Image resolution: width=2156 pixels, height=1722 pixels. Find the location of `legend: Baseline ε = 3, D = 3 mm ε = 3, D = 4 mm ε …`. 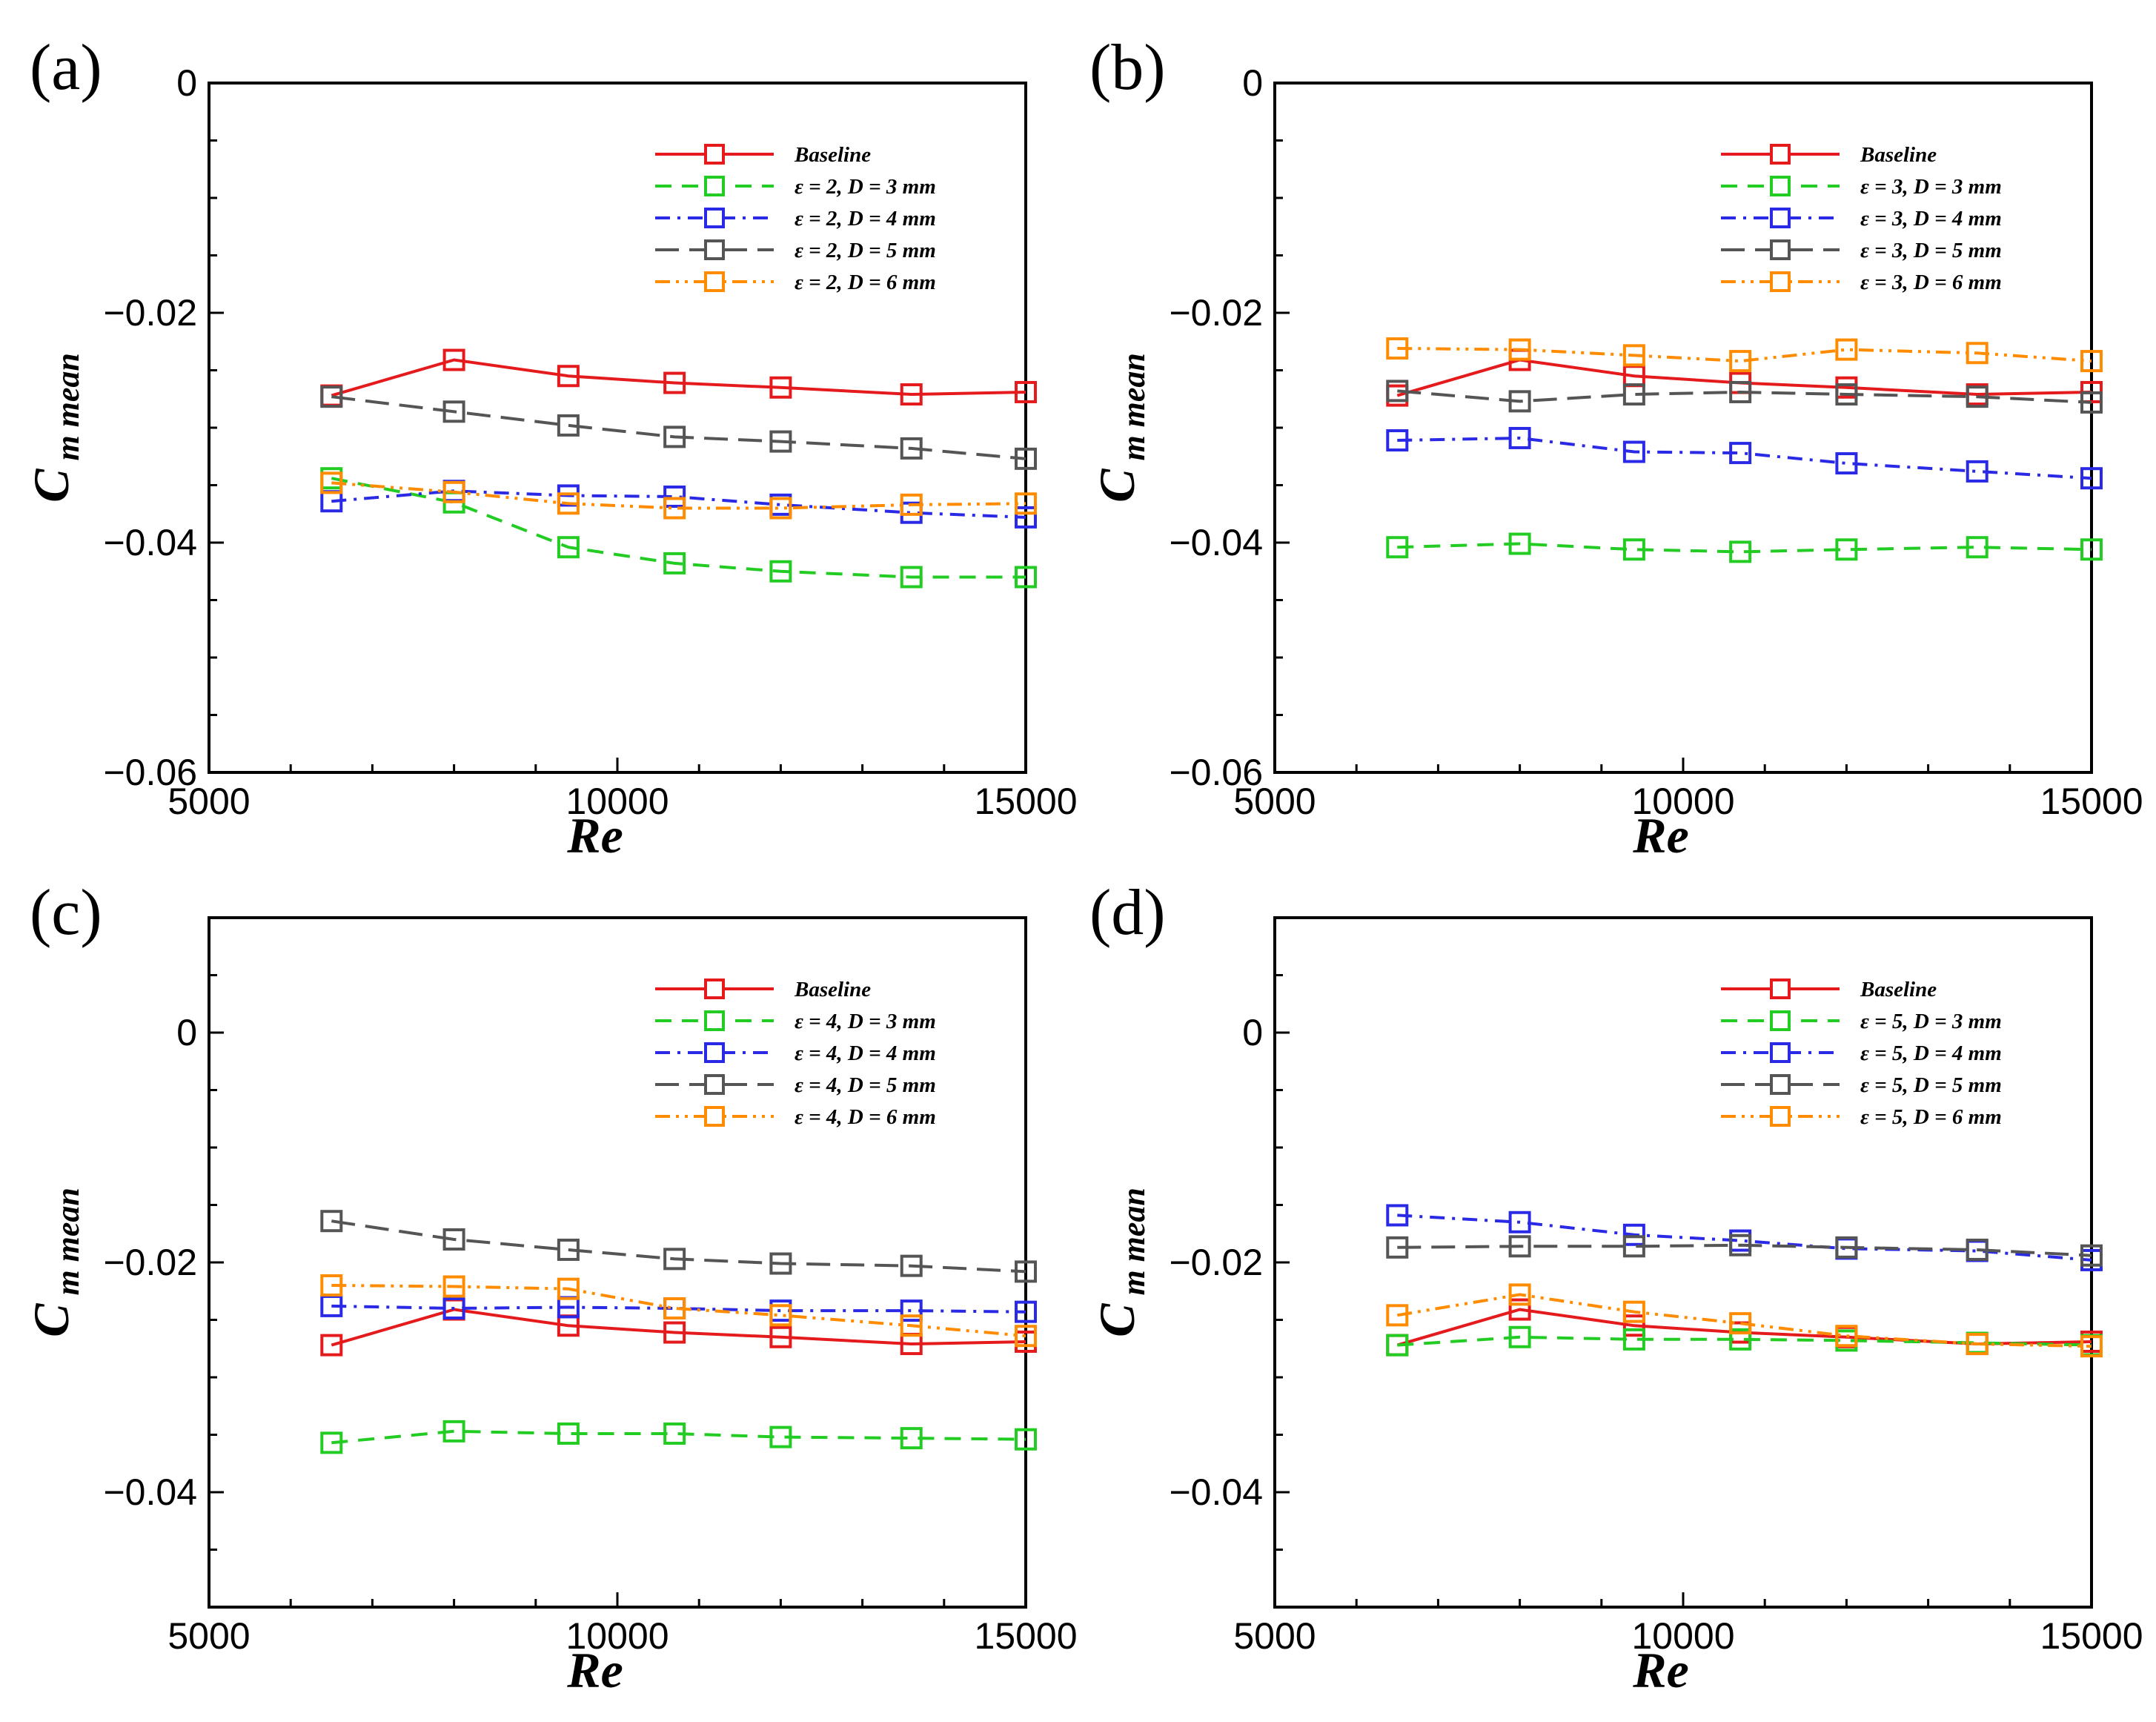

legend: Baseline ε = 3, D = 3 mm ε = 3, D = 4 mm ε … is located at coordinates (1861, 218).